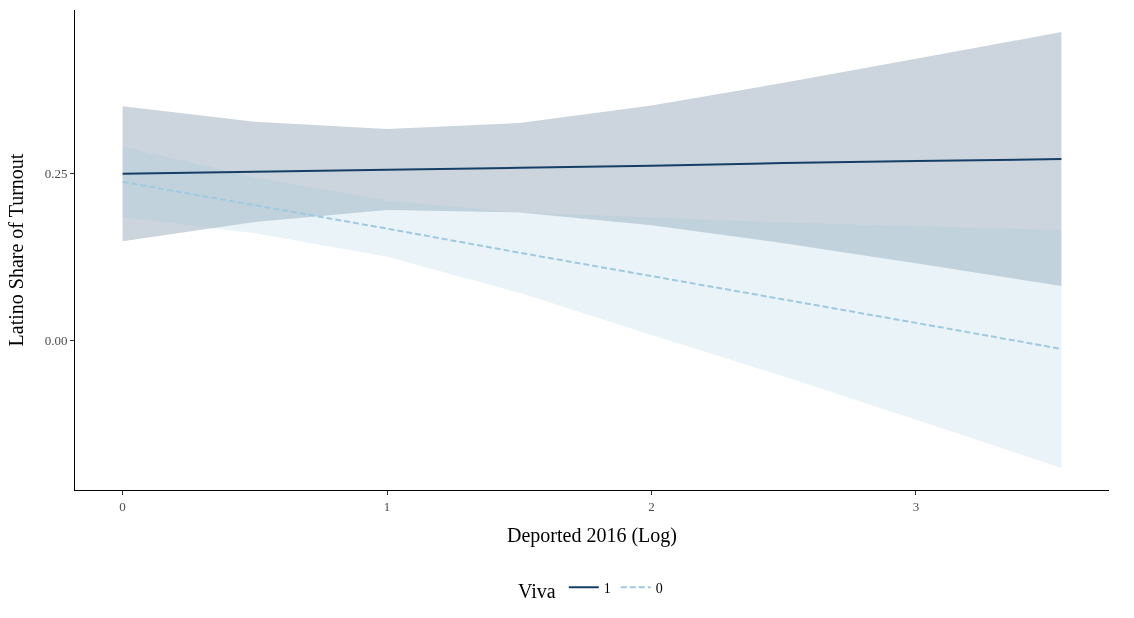  Describe the element at coordinates (592, 536) in the screenshot. I see `x-axis-title: Deported 2016 (Log)` at that location.